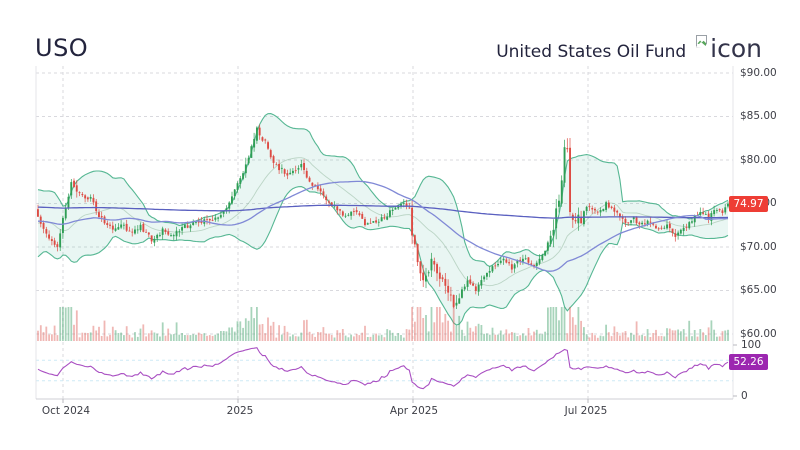 The width and height of the screenshot is (800, 450). I want to click on rsi-axis-label-0: 0, so click(744, 395).